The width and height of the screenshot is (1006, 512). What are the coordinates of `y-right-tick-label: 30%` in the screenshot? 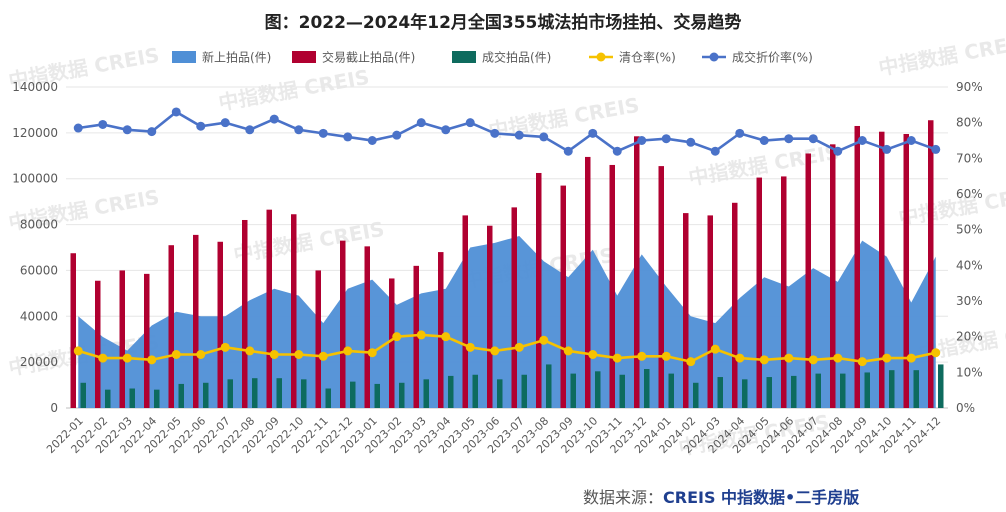 It's located at (969, 301).